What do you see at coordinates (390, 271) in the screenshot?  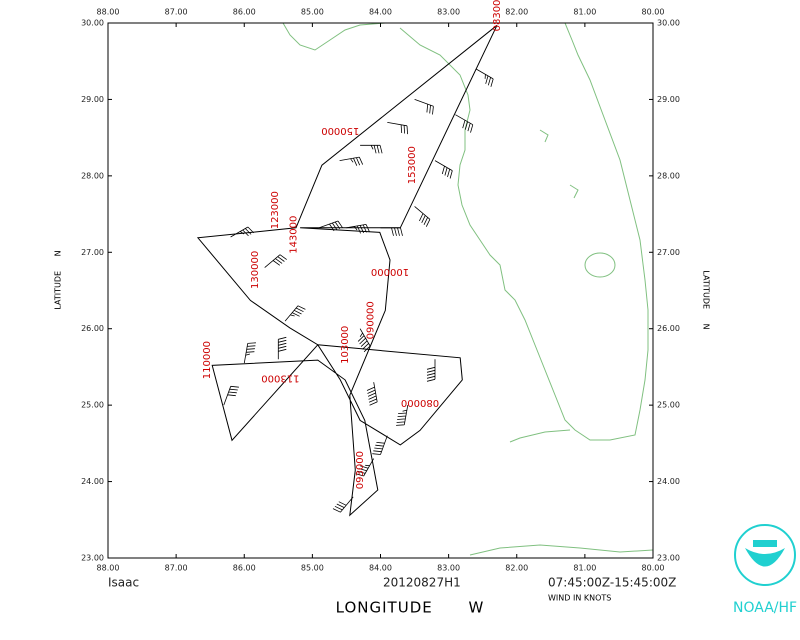 I see `time-annotation: 100000` at bounding box center [390, 271].